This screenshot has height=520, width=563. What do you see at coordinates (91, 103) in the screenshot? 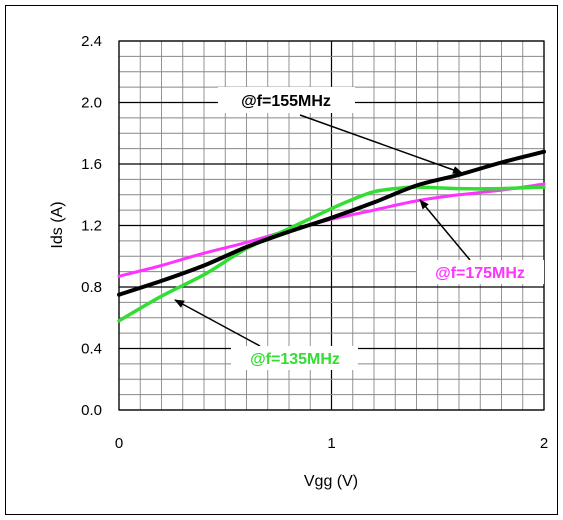
I see `y-tick-label: 2.0` at bounding box center [91, 103].